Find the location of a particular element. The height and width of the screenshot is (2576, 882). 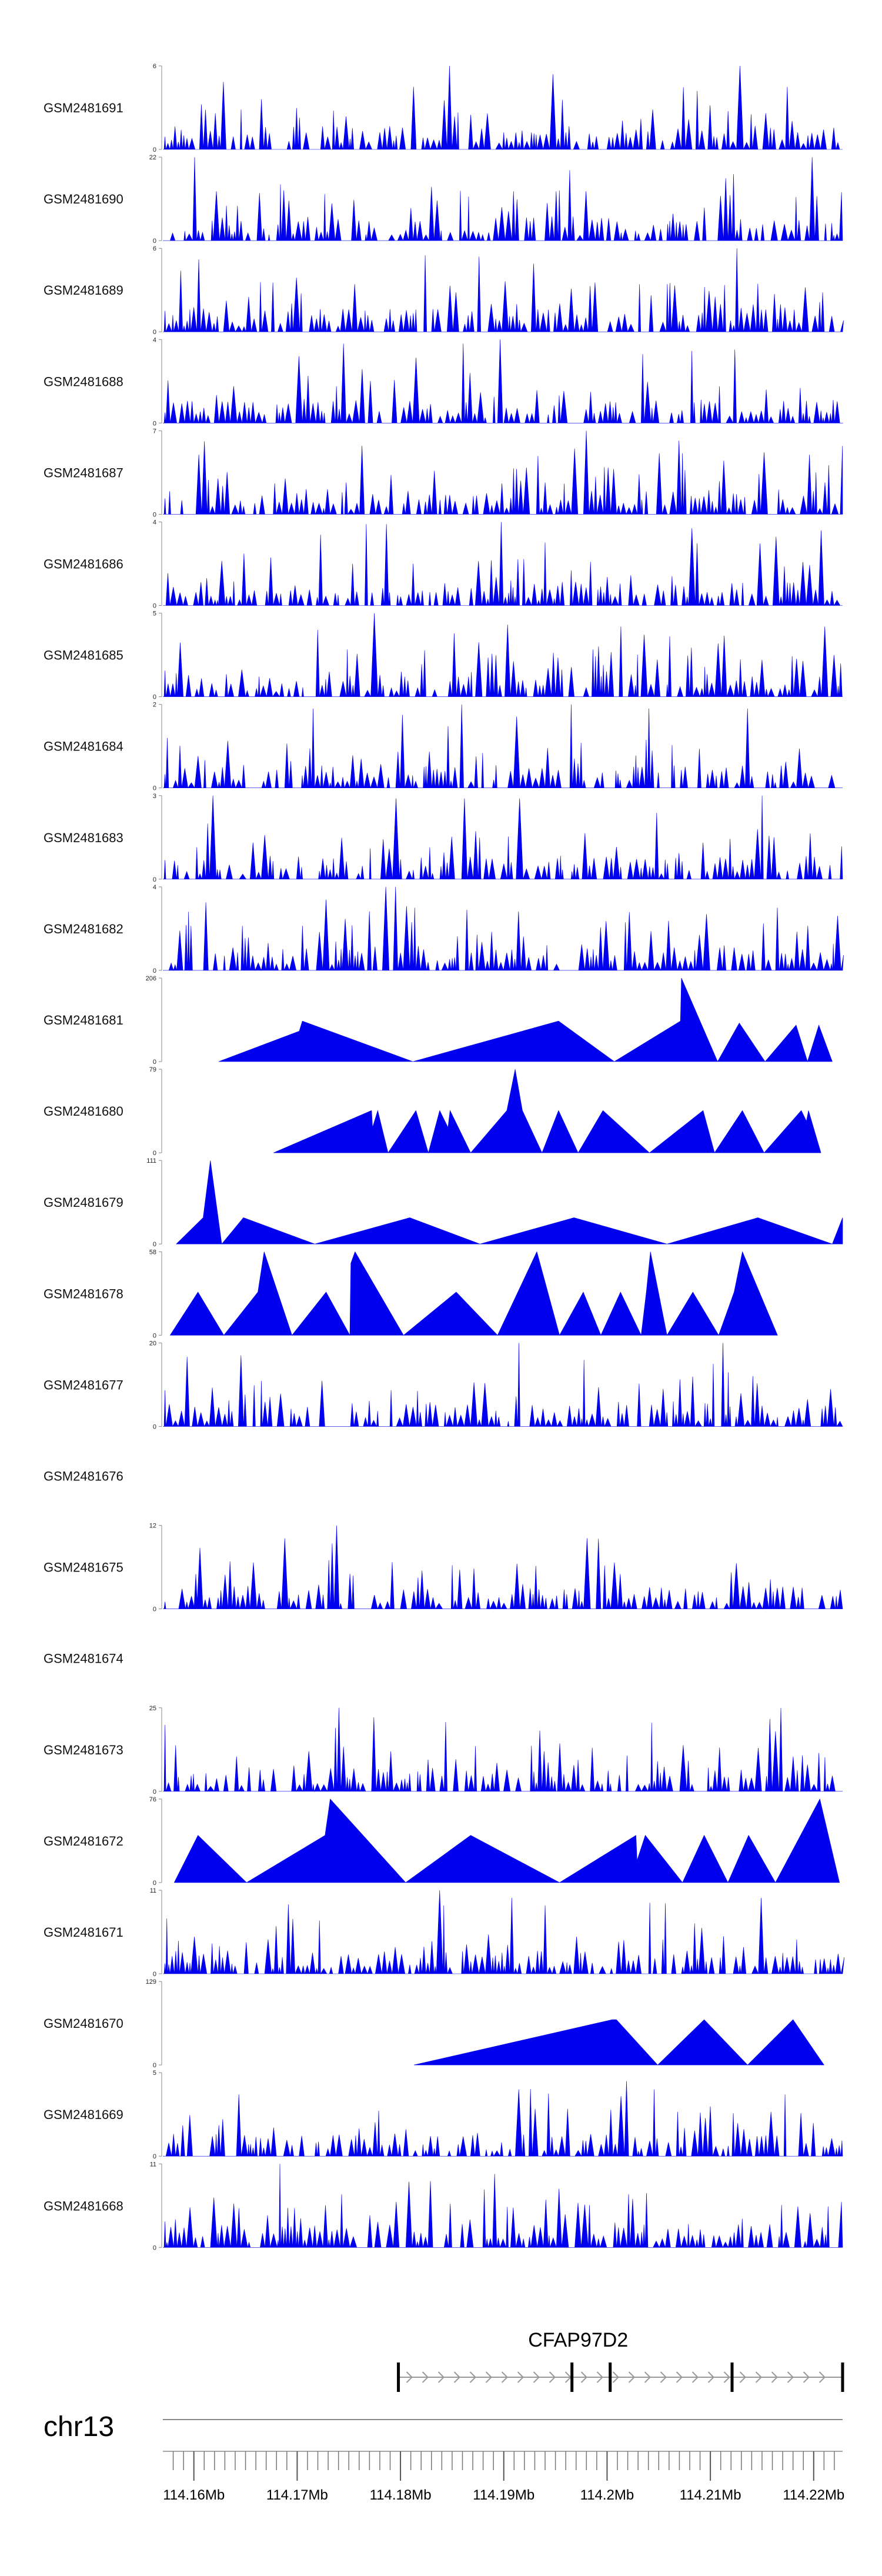

track-y-axis: 79 0 is located at coordinates (155, 1111).